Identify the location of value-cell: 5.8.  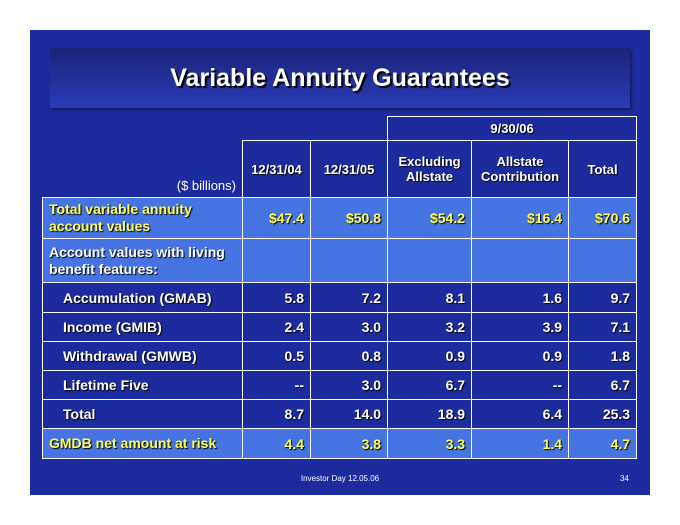
(276, 297).